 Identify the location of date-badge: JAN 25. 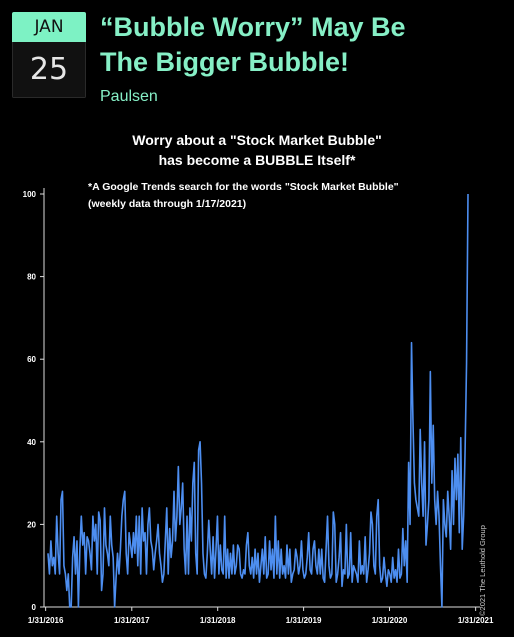
(49, 55).